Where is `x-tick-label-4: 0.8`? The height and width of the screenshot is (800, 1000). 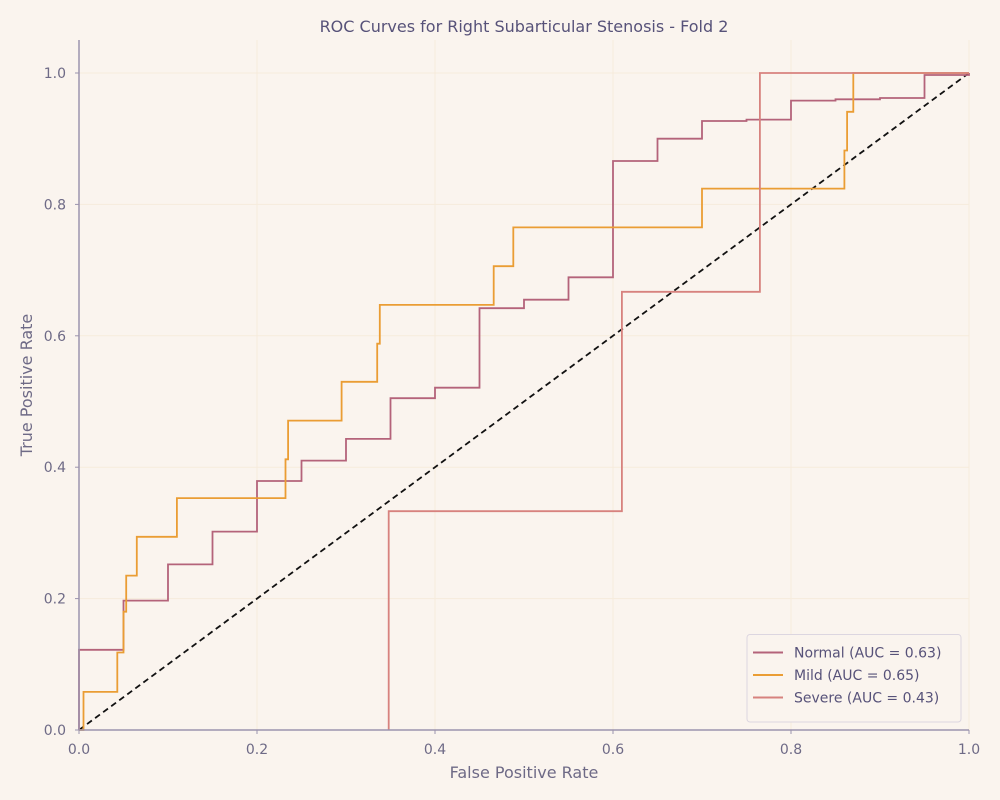
x-tick-label-4: 0.8 is located at coordinates (791, 750).